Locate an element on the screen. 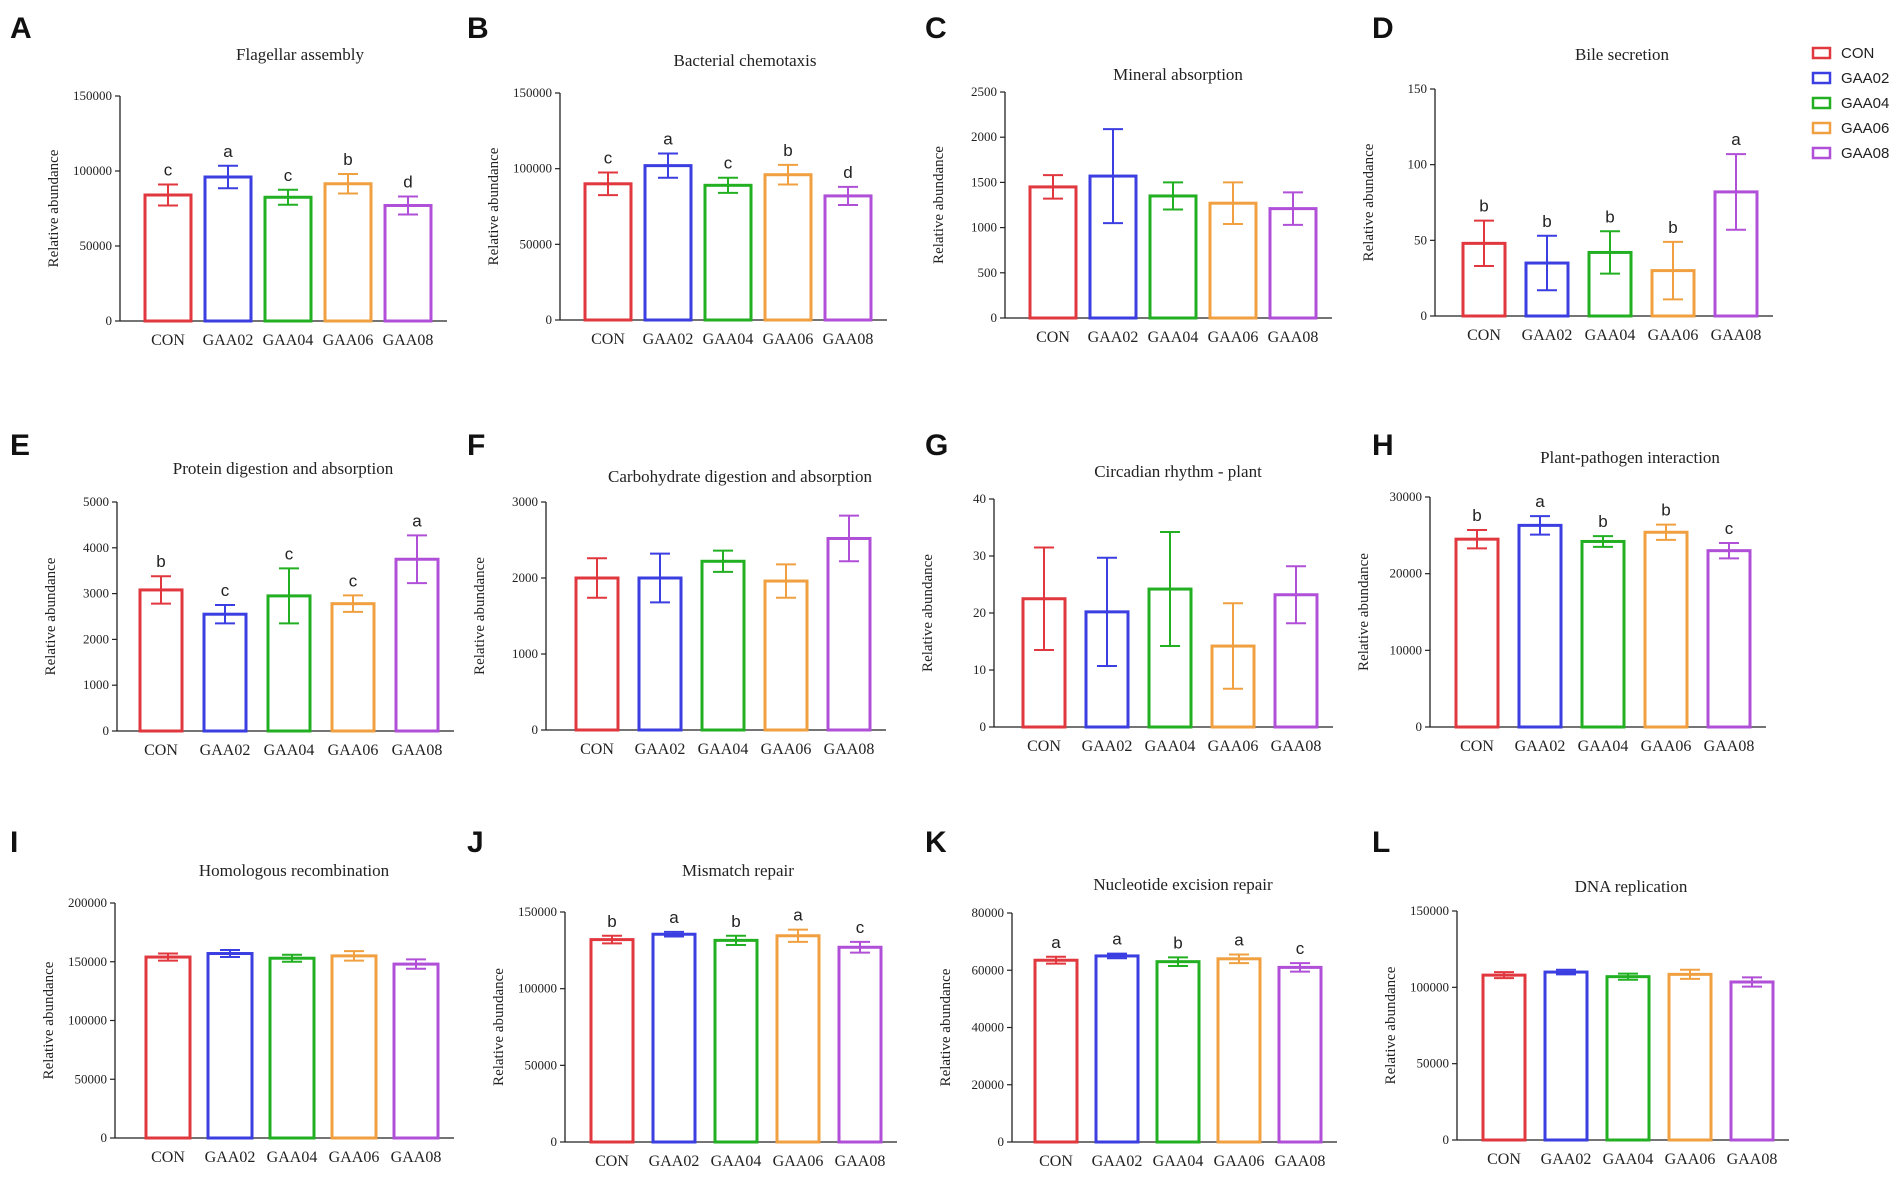  panel-letter: E is located at coordinates (20, 445).